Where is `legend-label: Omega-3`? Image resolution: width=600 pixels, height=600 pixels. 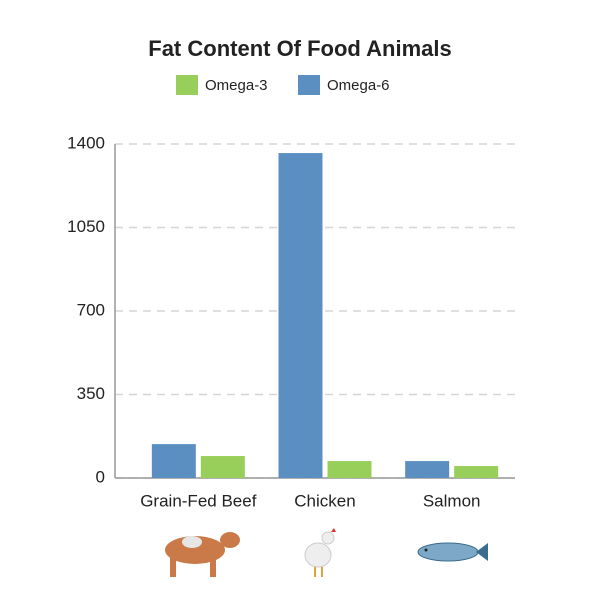 legend-label: Omega-3 is located at coordinates (236, 85).